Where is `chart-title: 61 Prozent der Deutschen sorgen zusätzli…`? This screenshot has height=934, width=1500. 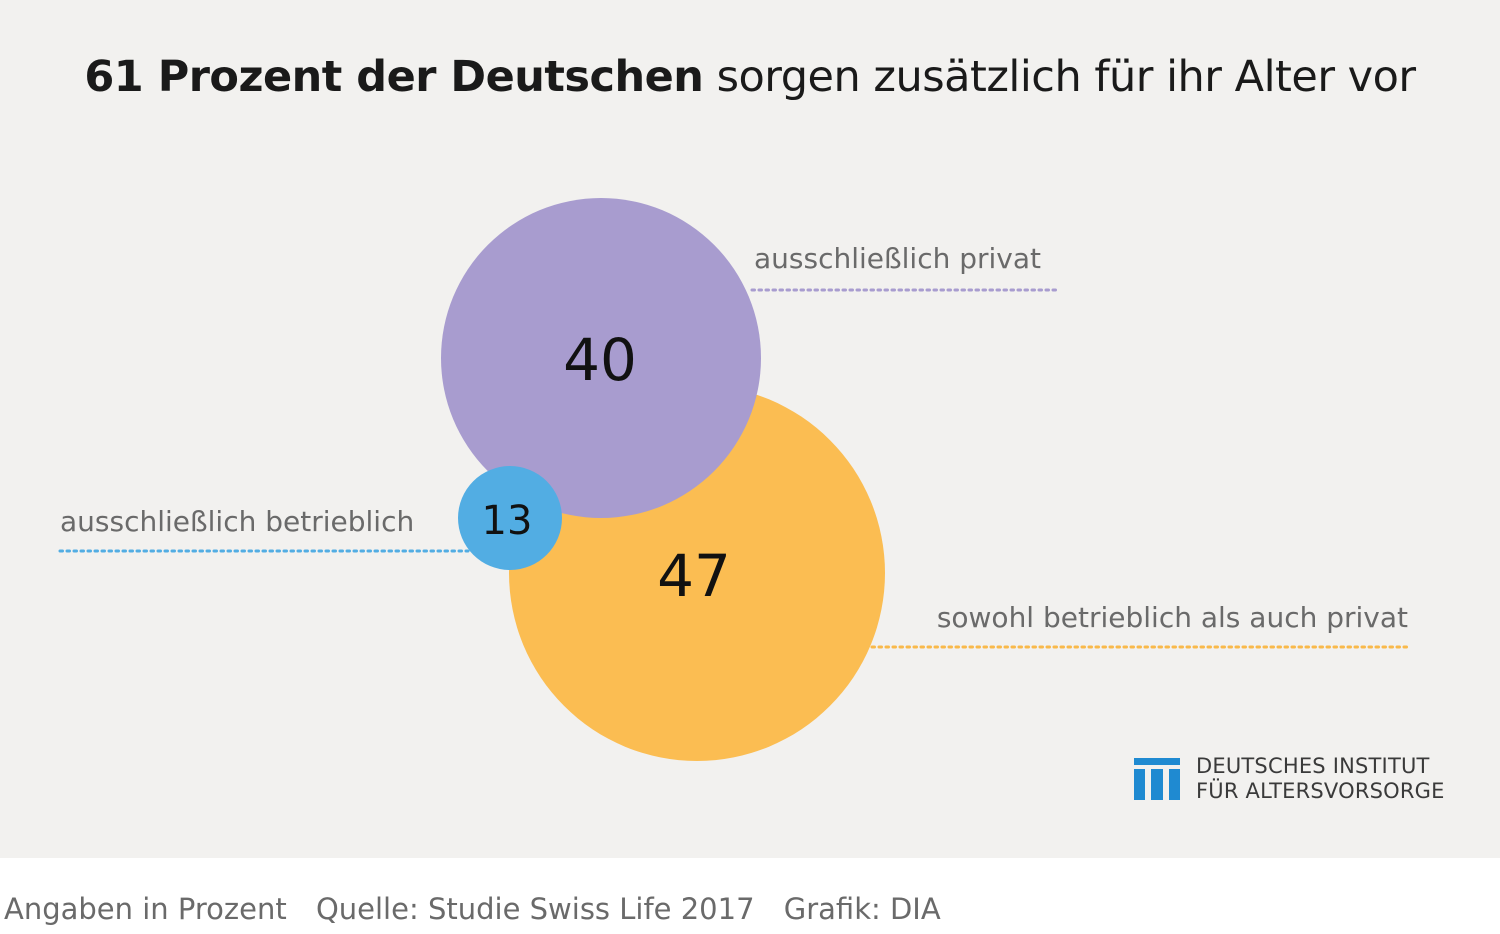
chart-title: 61 Prozent der Deutschen sorgen zusätzli… is located at coordinates (750, 77).